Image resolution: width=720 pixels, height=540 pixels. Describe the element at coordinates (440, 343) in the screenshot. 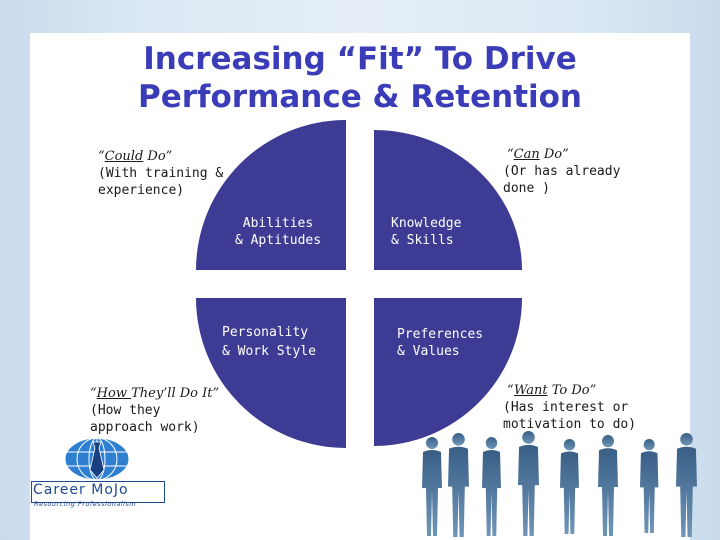

I see `quadrant-label-preferences: Preferences & Values` at that location.